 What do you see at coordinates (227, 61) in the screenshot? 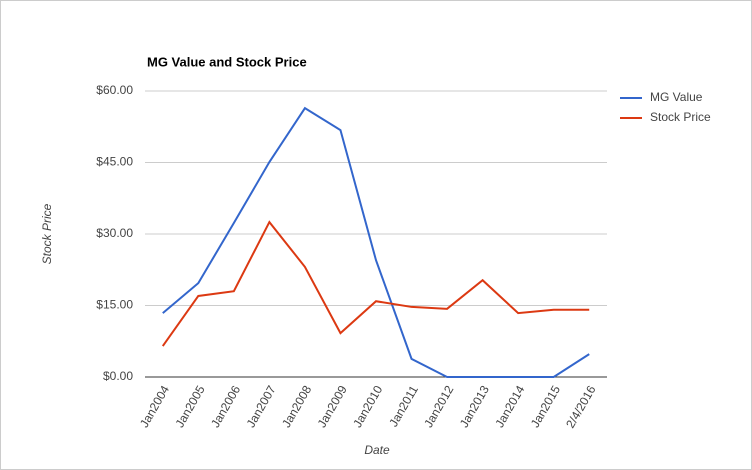
I see `chart-title: MG Value and Stock Price` at bounding box center [227, 61].